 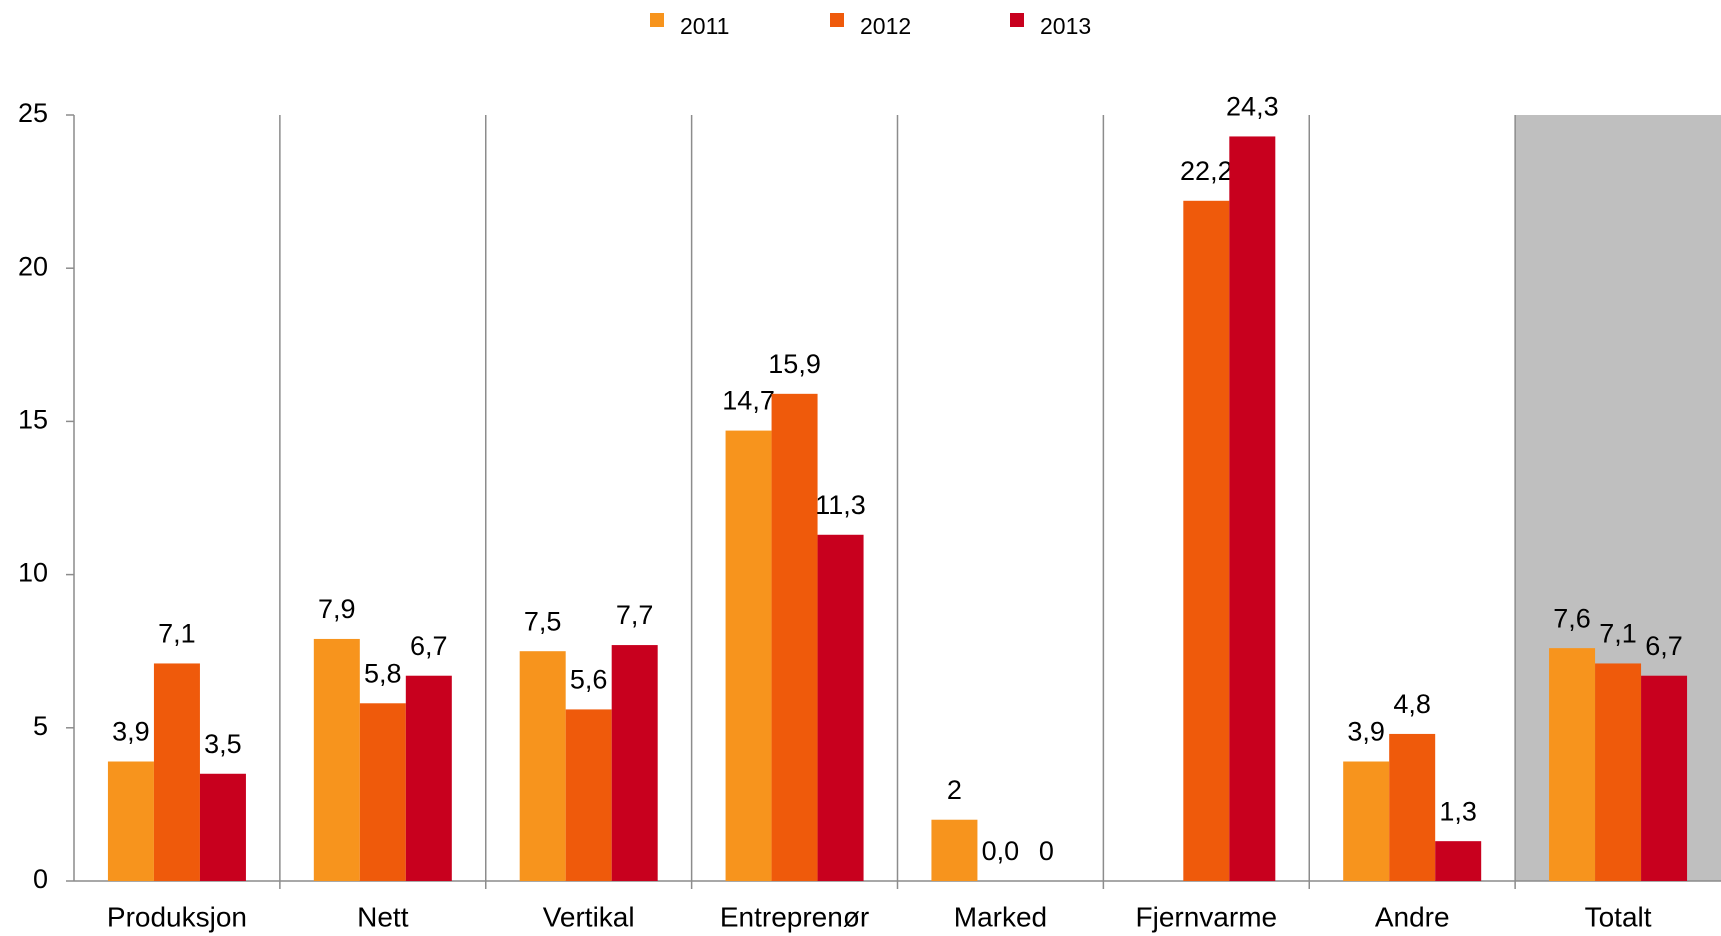 I want to click on value-label: 14,7, so click(x=748, y=401).